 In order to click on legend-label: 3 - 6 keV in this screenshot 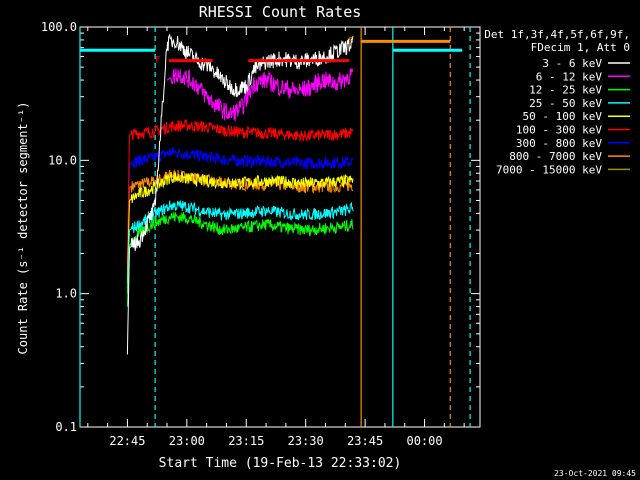, I will do `click(572, 63)`.